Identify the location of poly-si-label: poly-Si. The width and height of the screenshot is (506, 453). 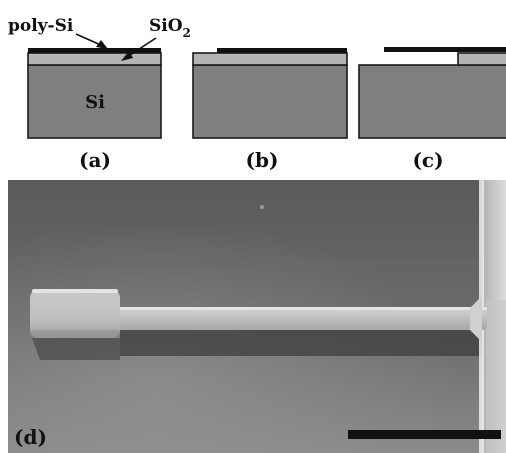
(41, 26).